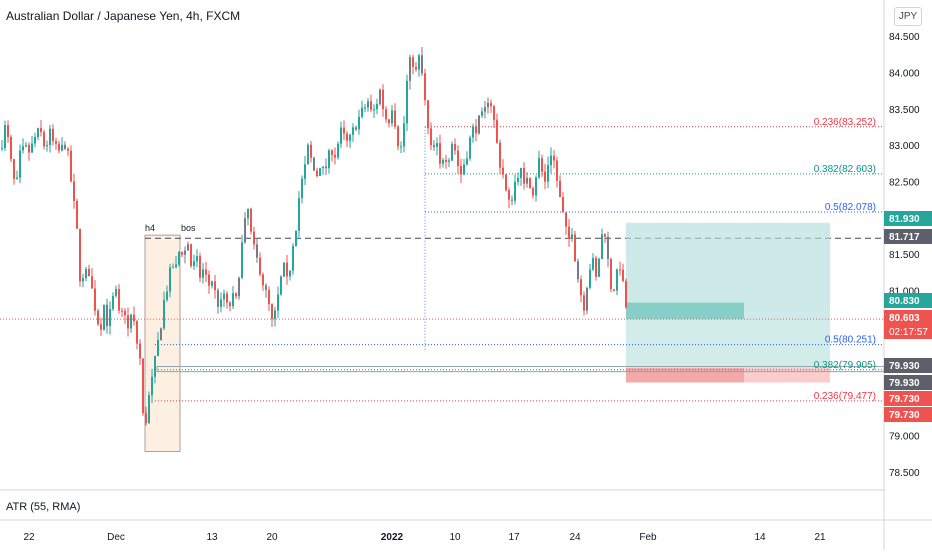  Describe the element at coordinates (904, 399) in the screenshot. I see `price-label-text: 79.730` at that location.